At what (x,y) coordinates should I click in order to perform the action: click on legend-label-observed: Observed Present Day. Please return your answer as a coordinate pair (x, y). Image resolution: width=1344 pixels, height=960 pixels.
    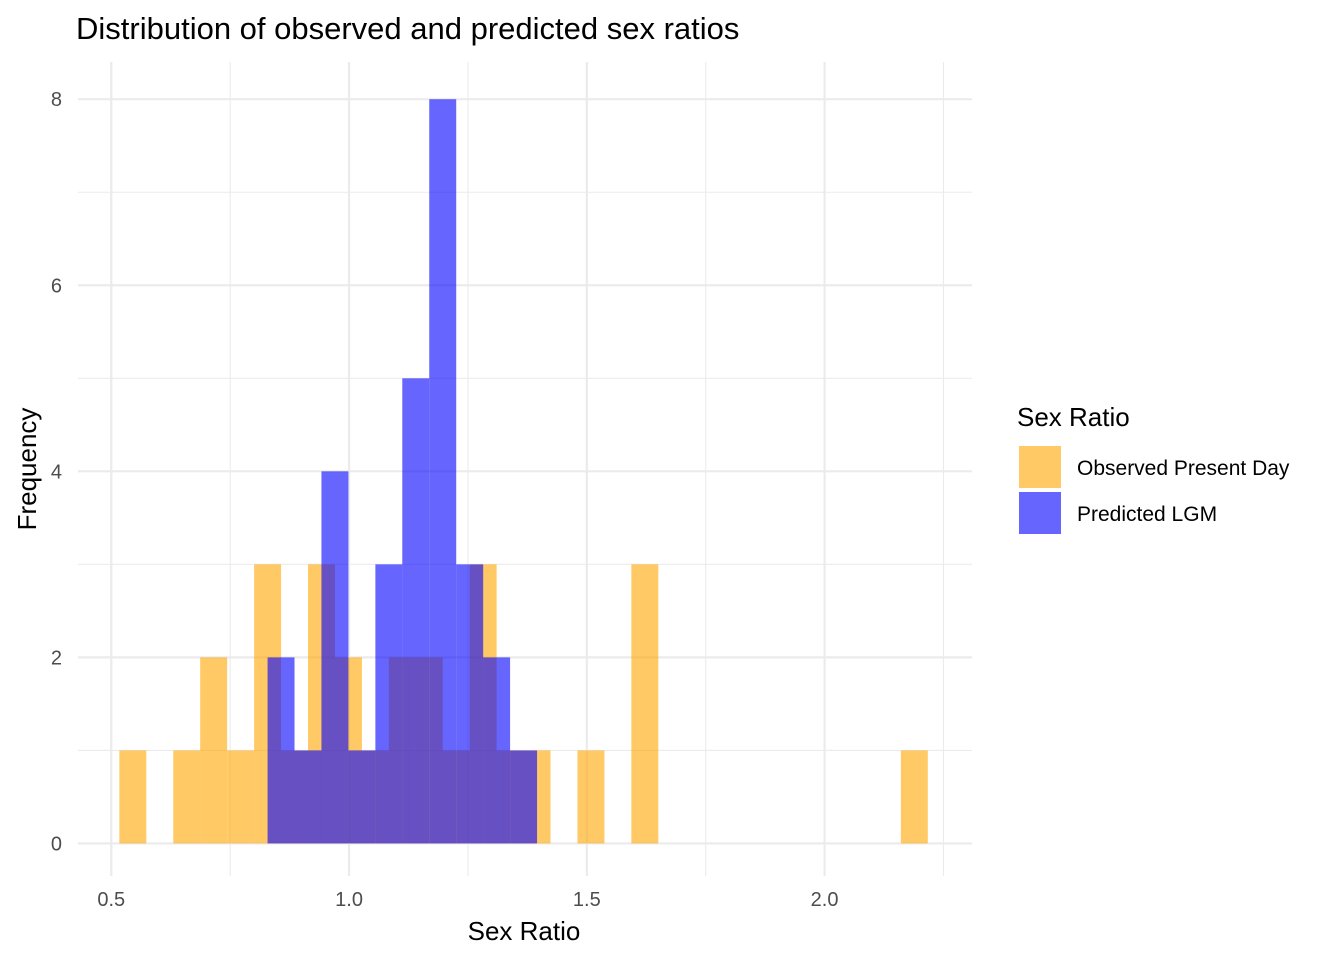
    Looking at the image, I should click on (1183, 468).